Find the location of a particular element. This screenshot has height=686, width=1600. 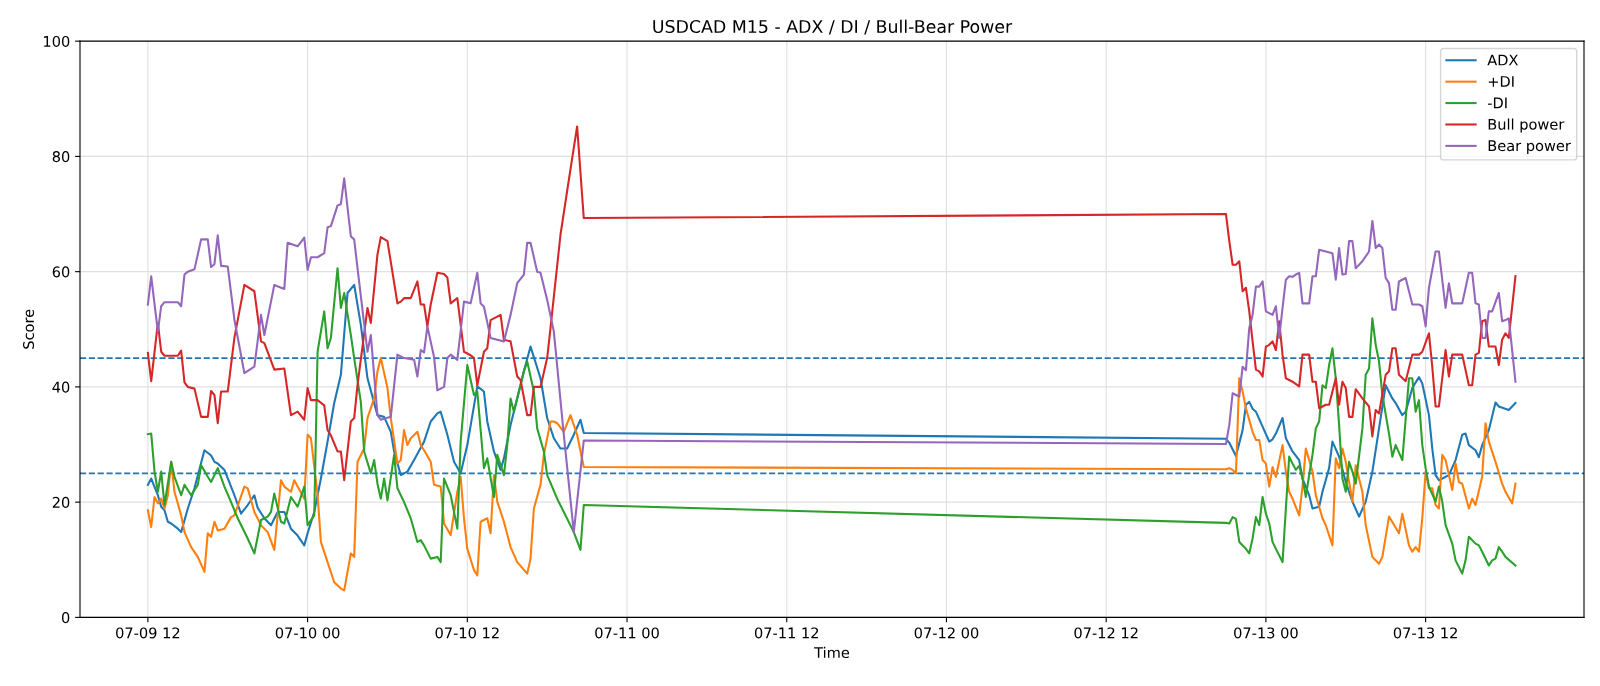

x-tick-label: 07-11 12 is located at coordinates (786, 633).